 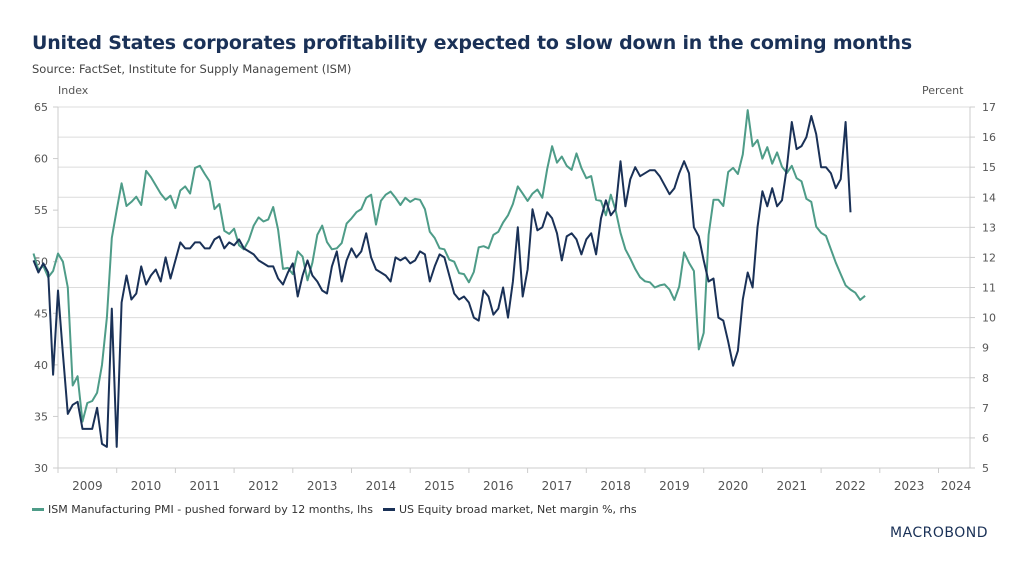 I want to click on left-tick-label: 55, so click(x=41, y=210).